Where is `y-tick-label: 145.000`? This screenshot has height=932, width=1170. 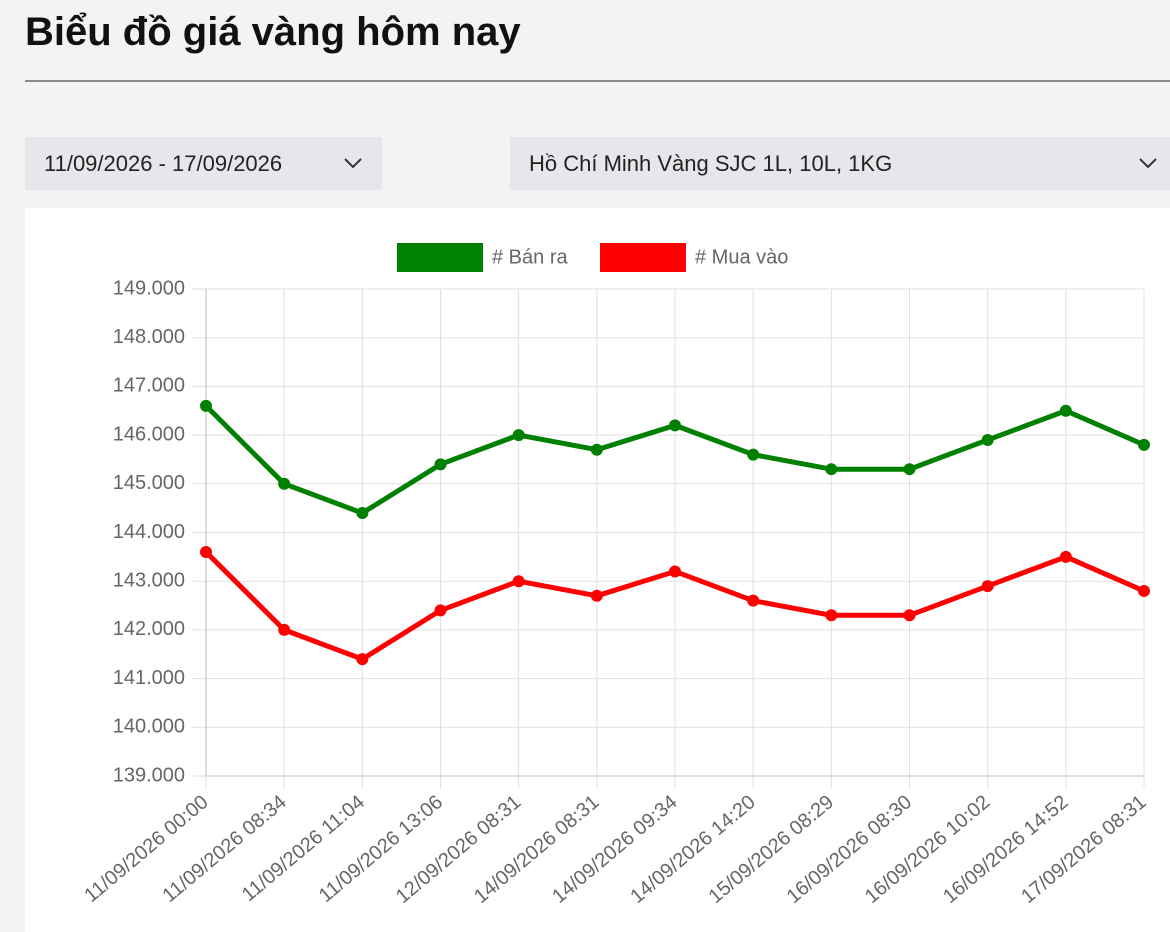
y-tick-label: 145.000 is located at coordinates (149, 483).